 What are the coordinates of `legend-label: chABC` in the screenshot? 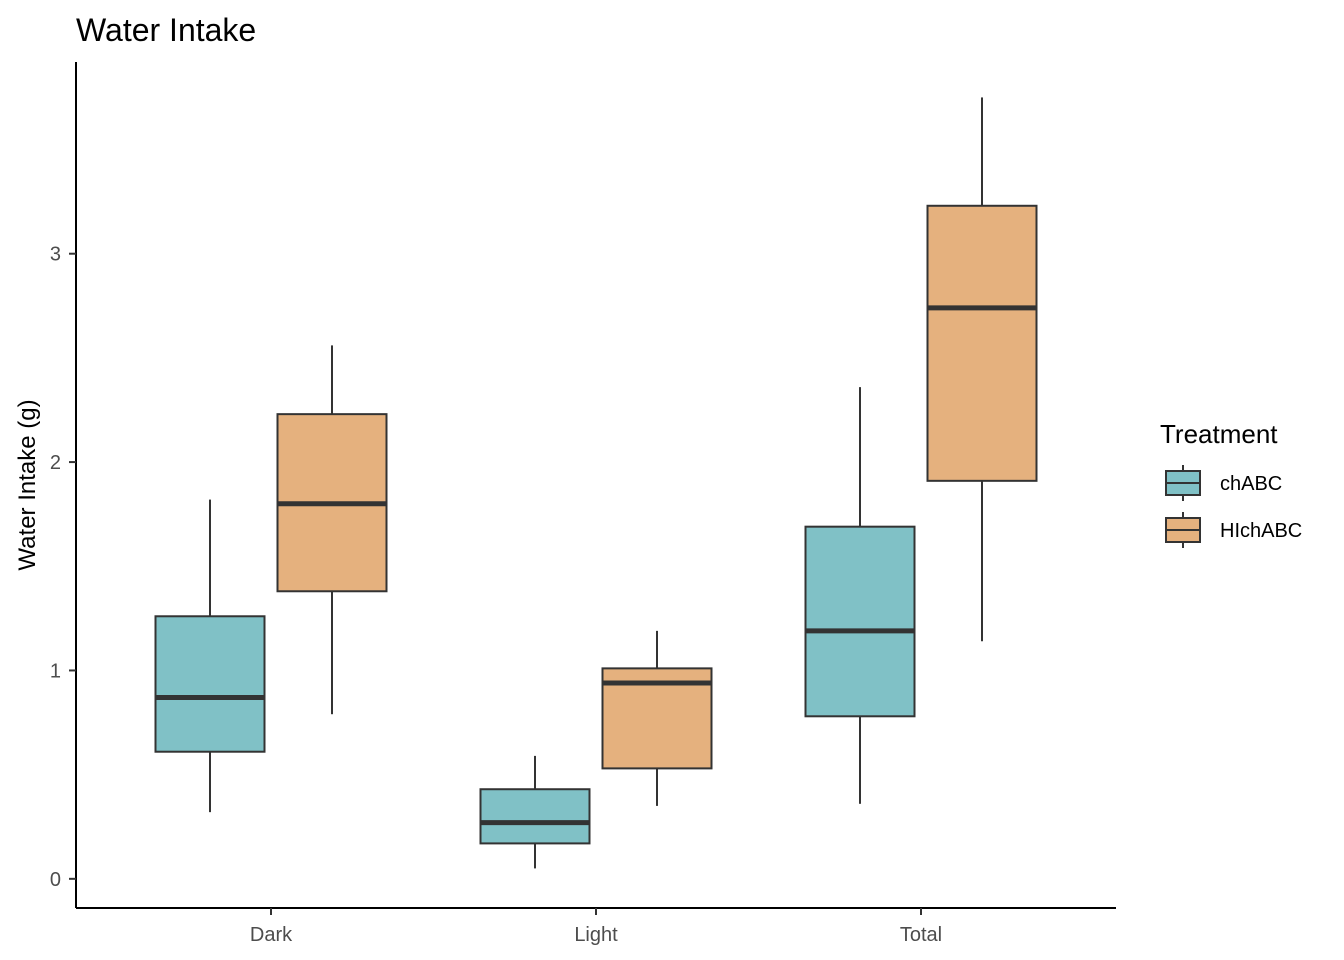 It's located at (1251, 484).